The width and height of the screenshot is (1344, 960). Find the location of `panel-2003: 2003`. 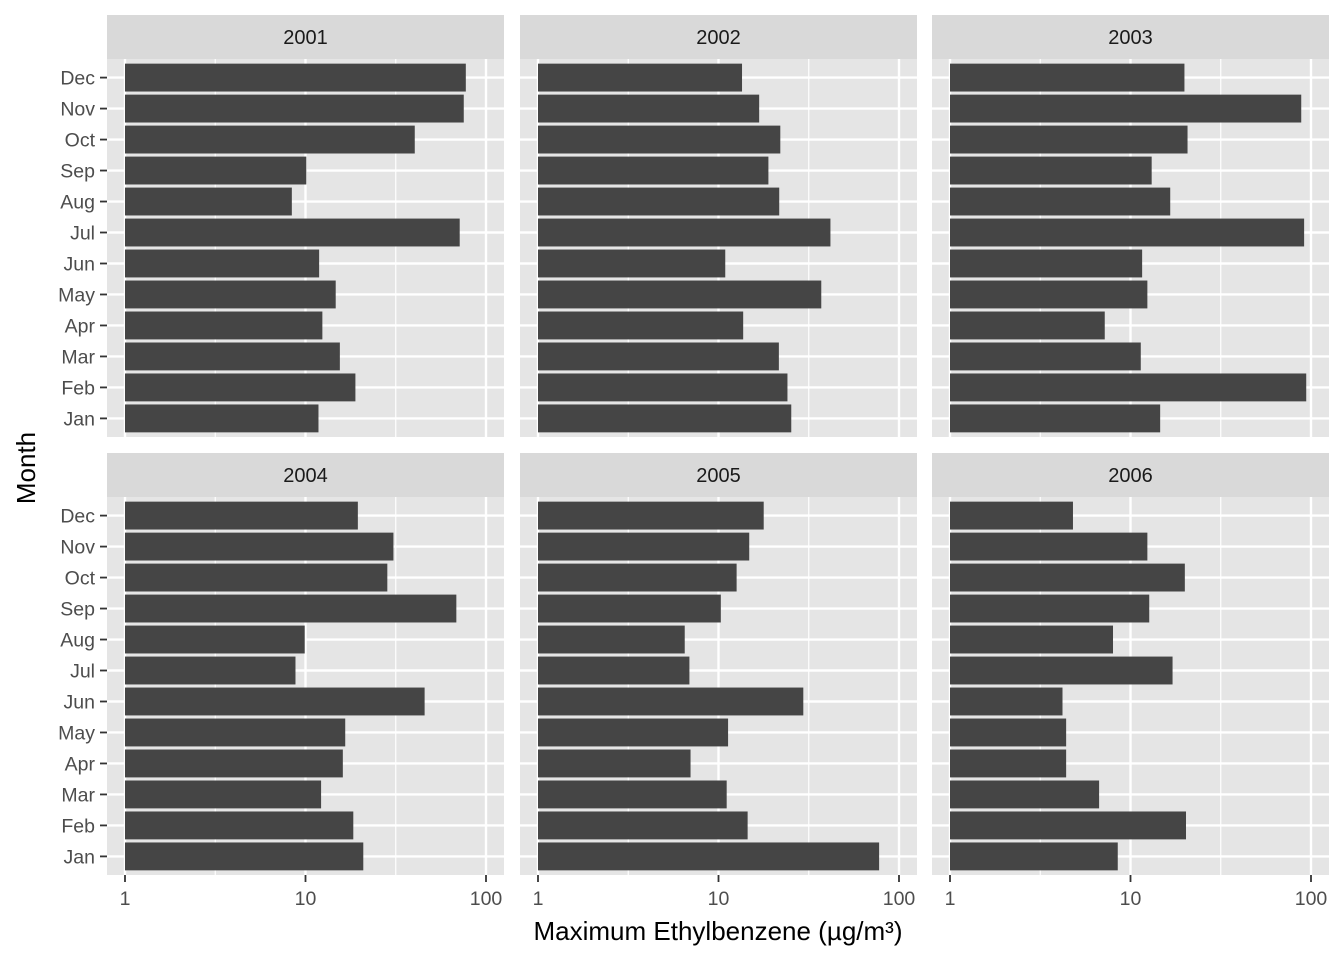

panel-2003: 2003 is located at coordinates (1130, 226).